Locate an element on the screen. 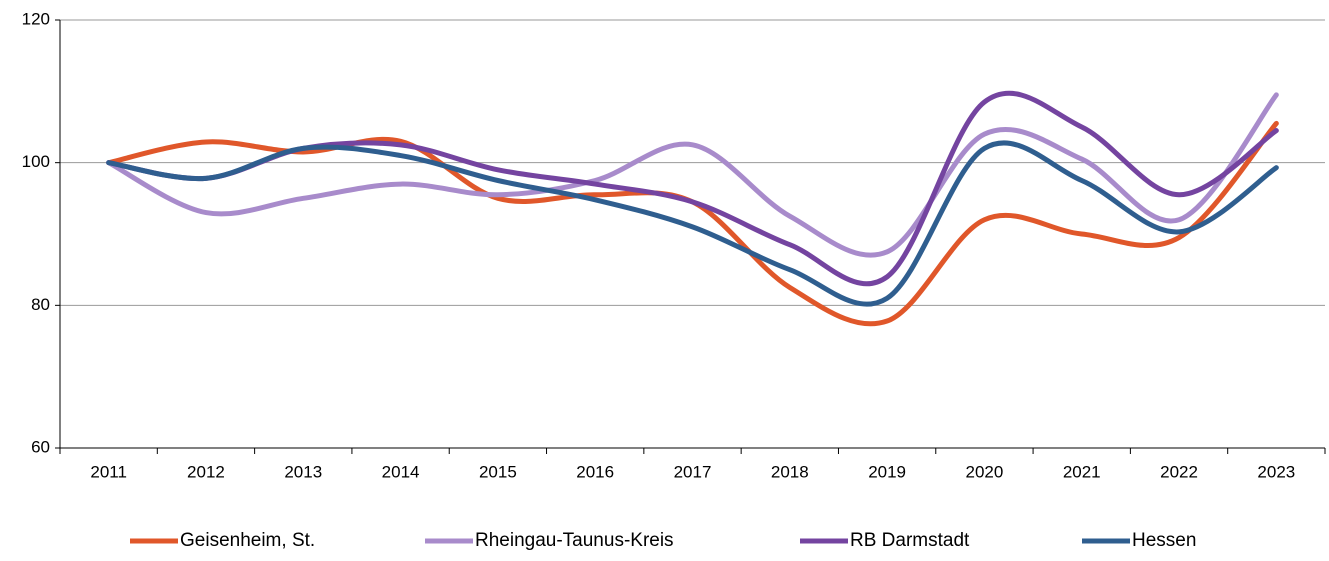 This screenshot has height=561, width=1329. x-tick-label: 2021 is located at coordinates (1082, 471).